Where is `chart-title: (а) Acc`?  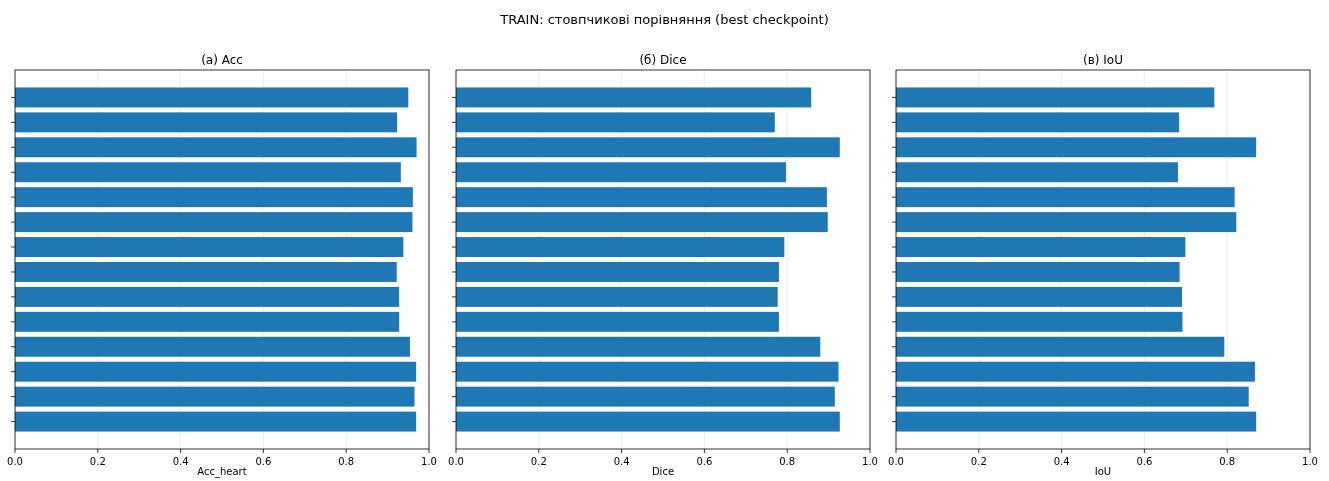
chart-title: (а) Acc is located at coordinates (222, 60).